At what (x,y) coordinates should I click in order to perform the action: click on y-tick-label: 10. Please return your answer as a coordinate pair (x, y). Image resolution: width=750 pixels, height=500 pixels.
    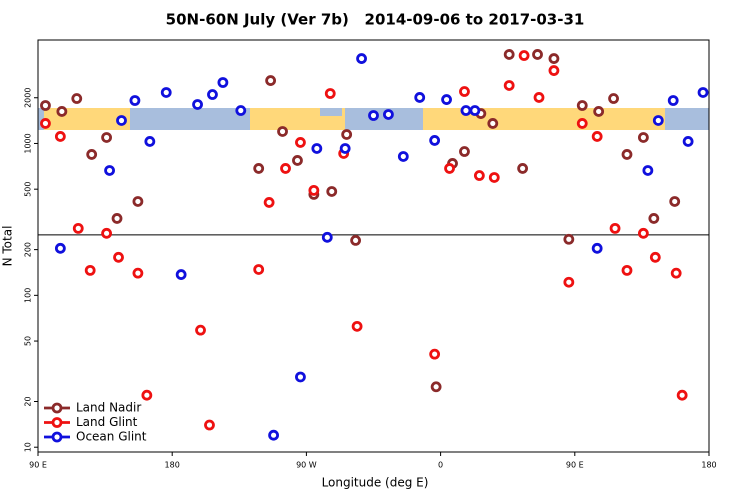
    Looking at the image, I should click on (28, 447).